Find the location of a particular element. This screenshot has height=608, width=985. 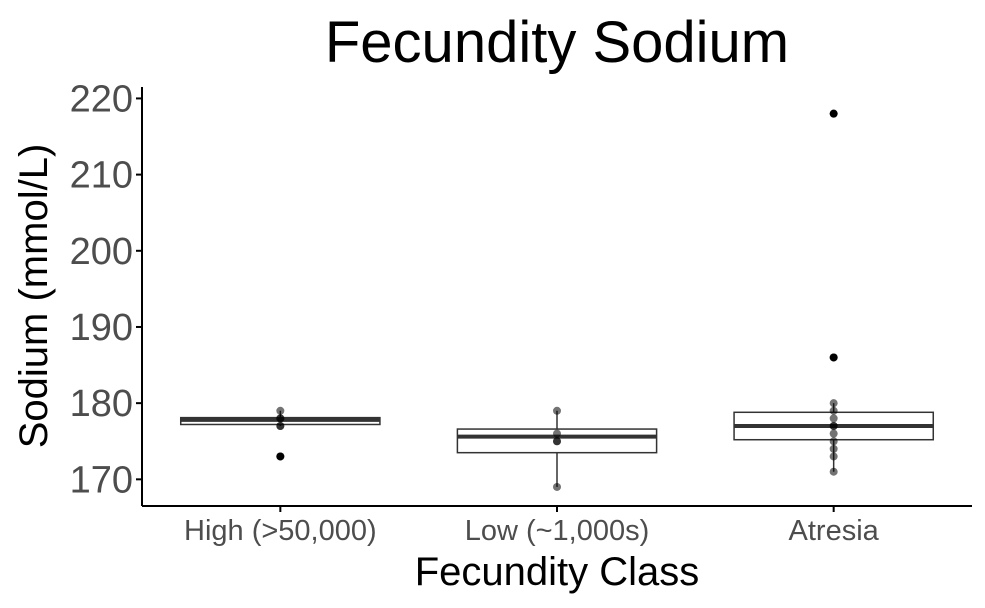

y-axis-ticks: 170 180 190 200 210 220 is located at coordinates (106, 289).